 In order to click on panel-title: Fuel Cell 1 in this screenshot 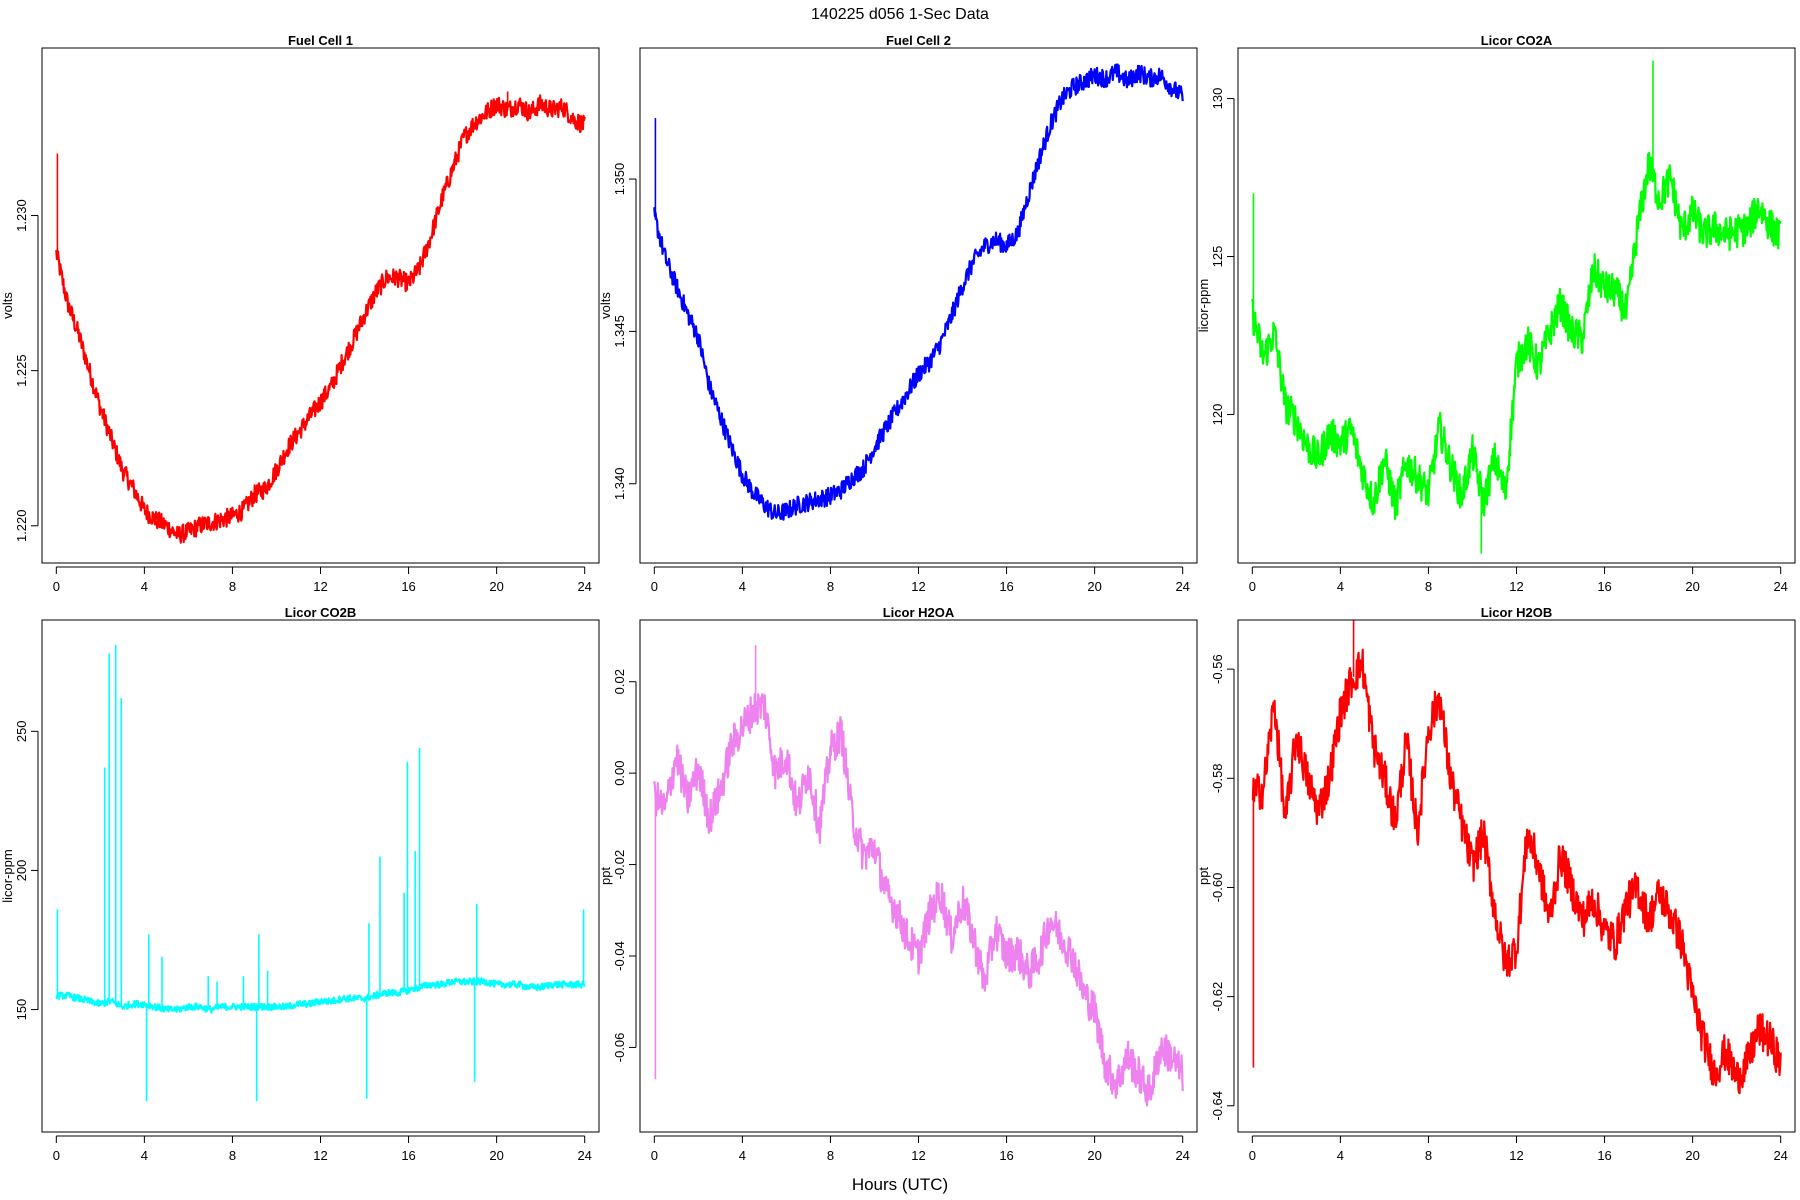, I will do `click(320, 40)`.